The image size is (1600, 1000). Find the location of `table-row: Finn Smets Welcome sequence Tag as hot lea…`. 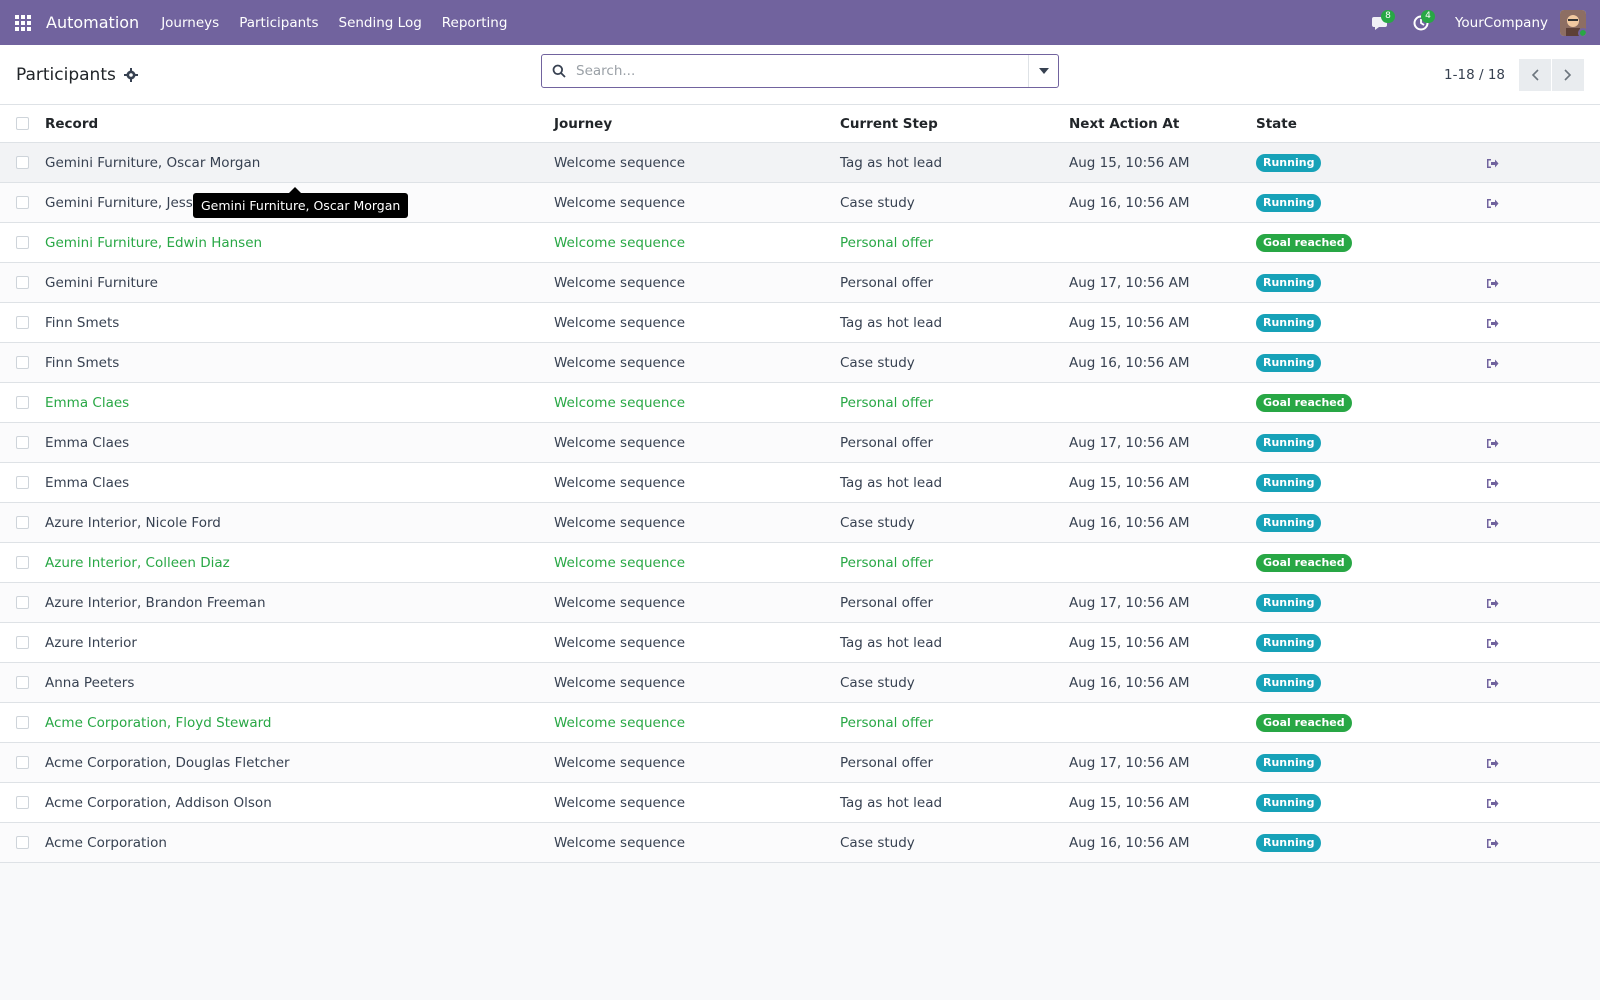

table-row: Finn Smets Welcome sequence Tag as hot lea… is located at coordinates (800, 323).